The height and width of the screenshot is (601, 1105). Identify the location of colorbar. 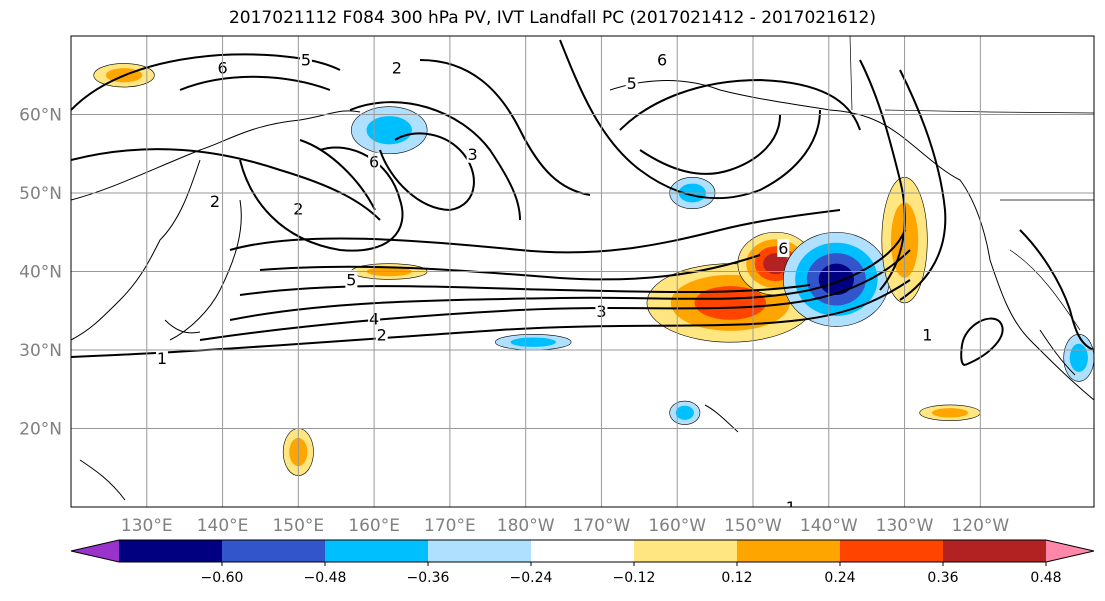
(582, 551).